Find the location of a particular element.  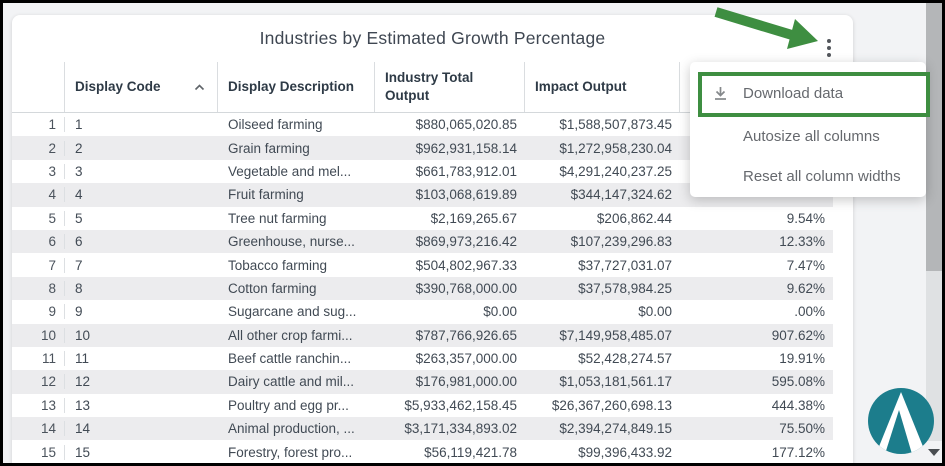

scrollbar-thumb is located at coordinates (934, 137).